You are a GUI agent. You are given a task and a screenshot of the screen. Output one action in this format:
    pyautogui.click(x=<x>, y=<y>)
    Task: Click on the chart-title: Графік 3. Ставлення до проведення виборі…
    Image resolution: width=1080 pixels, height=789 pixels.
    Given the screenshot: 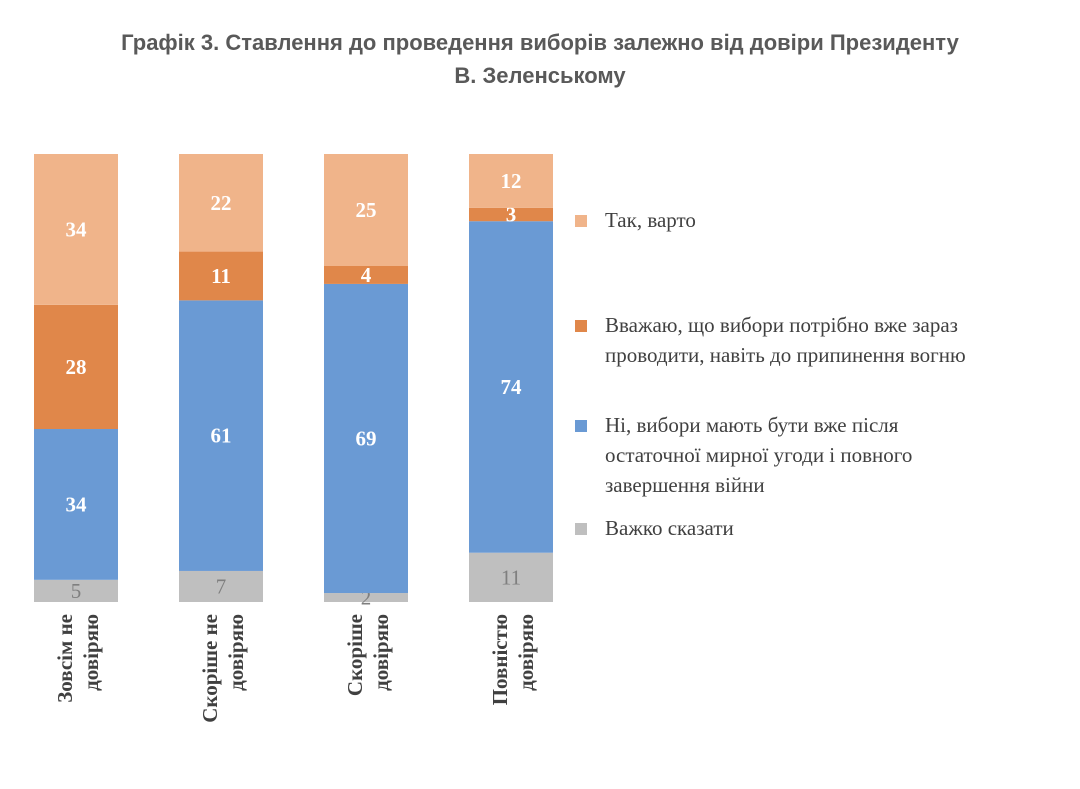 What is the action you would take?
    pyautogui.click(x=540, y=59)
    